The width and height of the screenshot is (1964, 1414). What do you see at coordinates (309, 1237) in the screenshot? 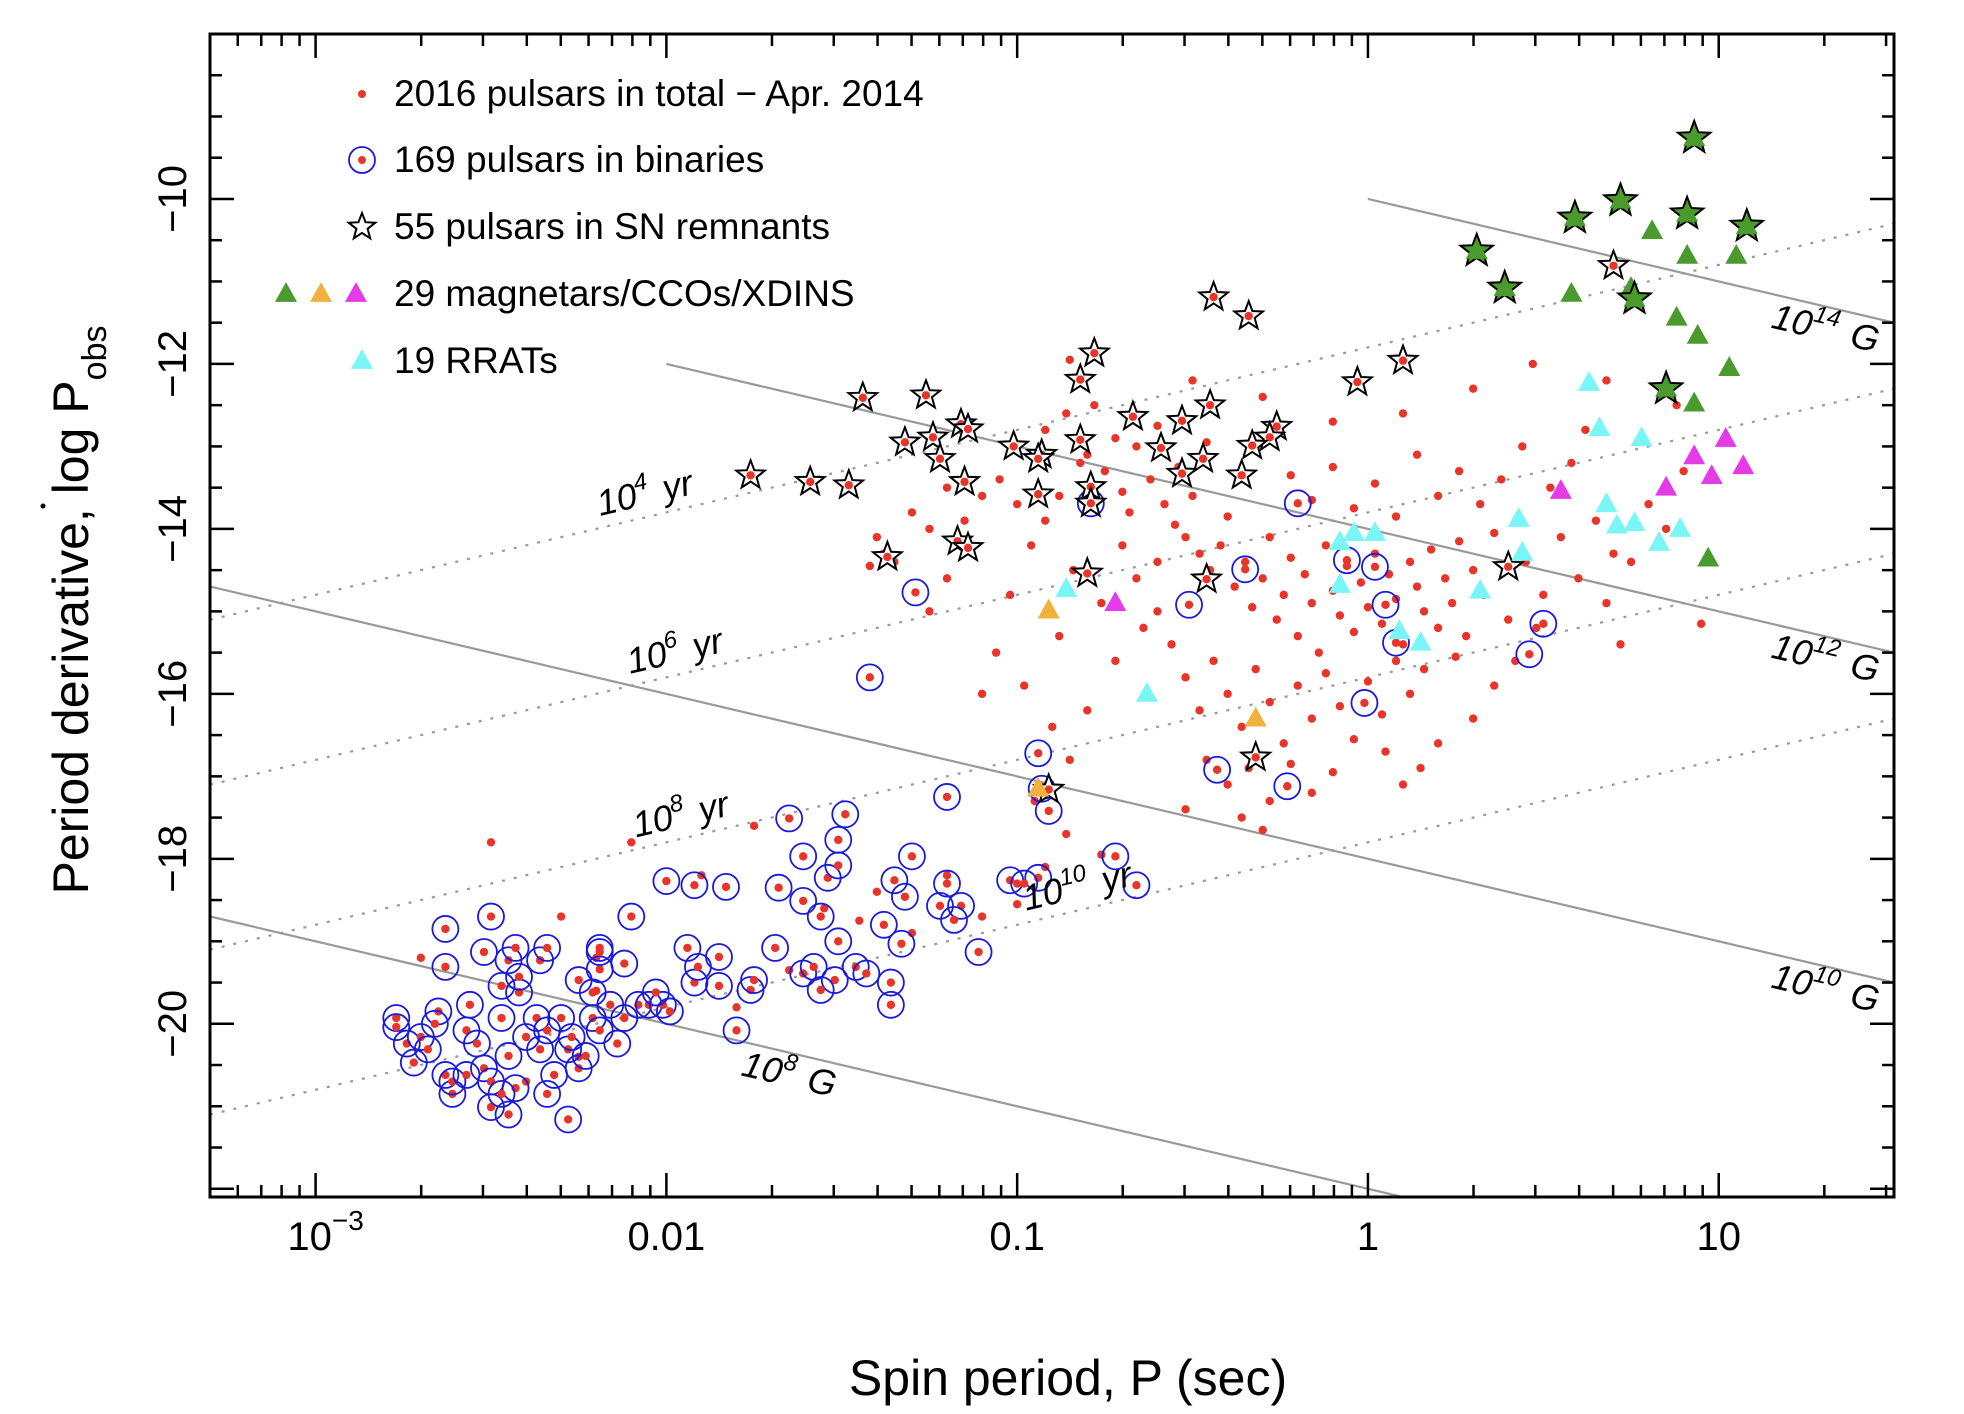
I see `x-tick-label-text: 10` at bounding box center [309, 1237].